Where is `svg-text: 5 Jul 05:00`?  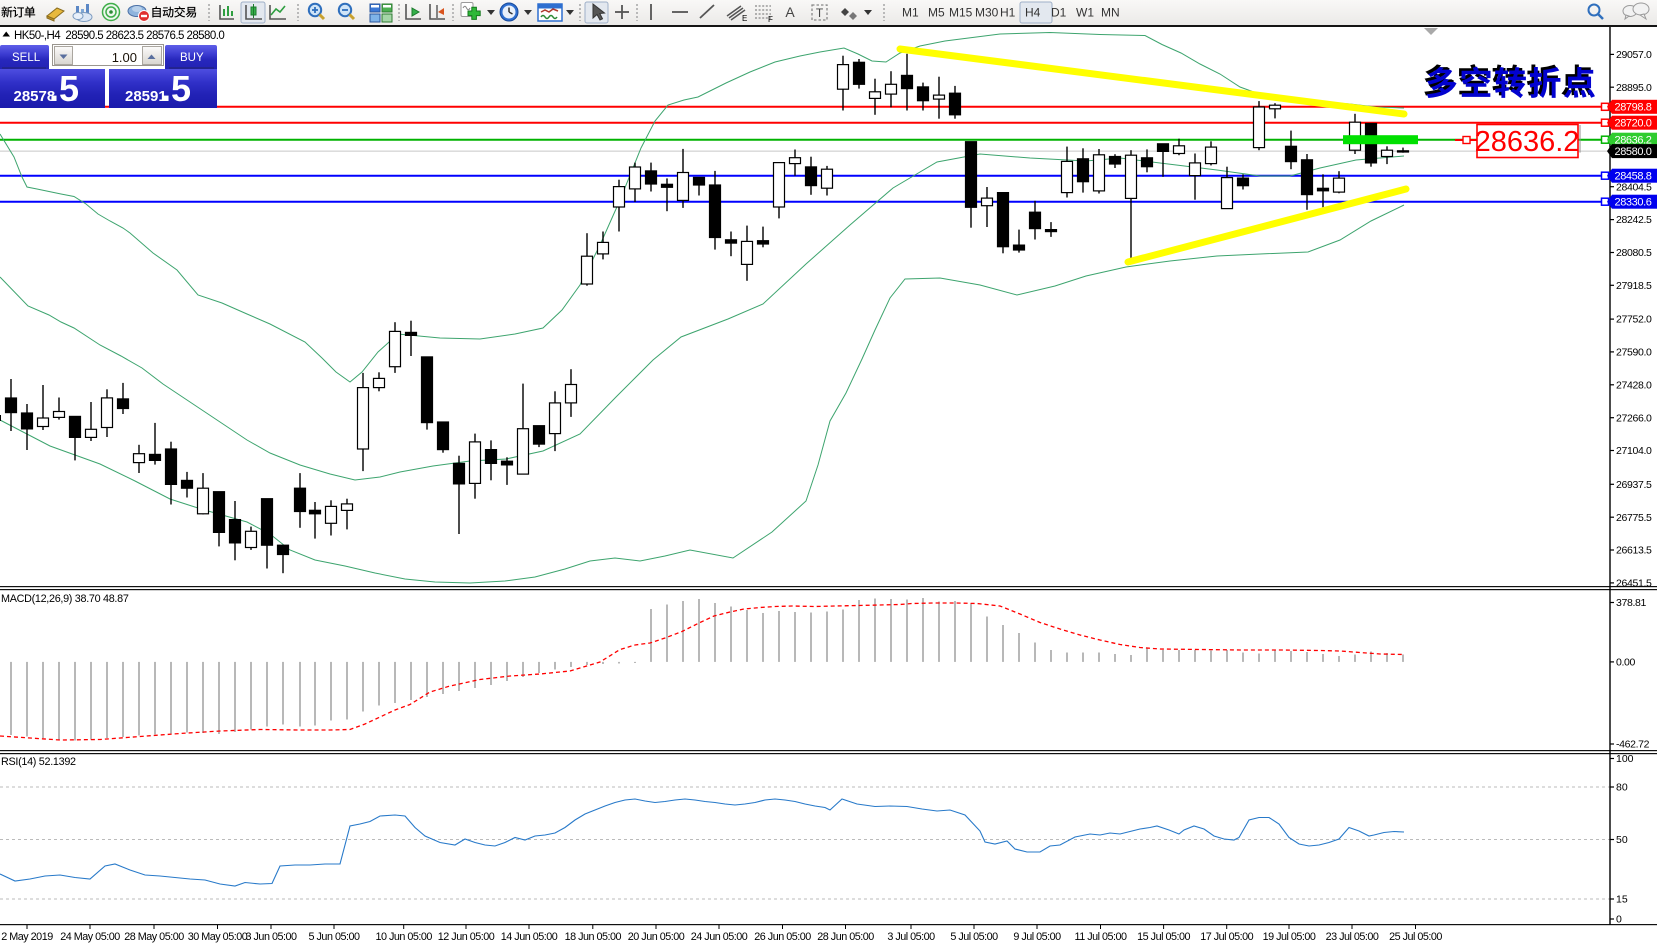
svg-text: 5 Jul 05:00 is located at coordinates (974, 937).